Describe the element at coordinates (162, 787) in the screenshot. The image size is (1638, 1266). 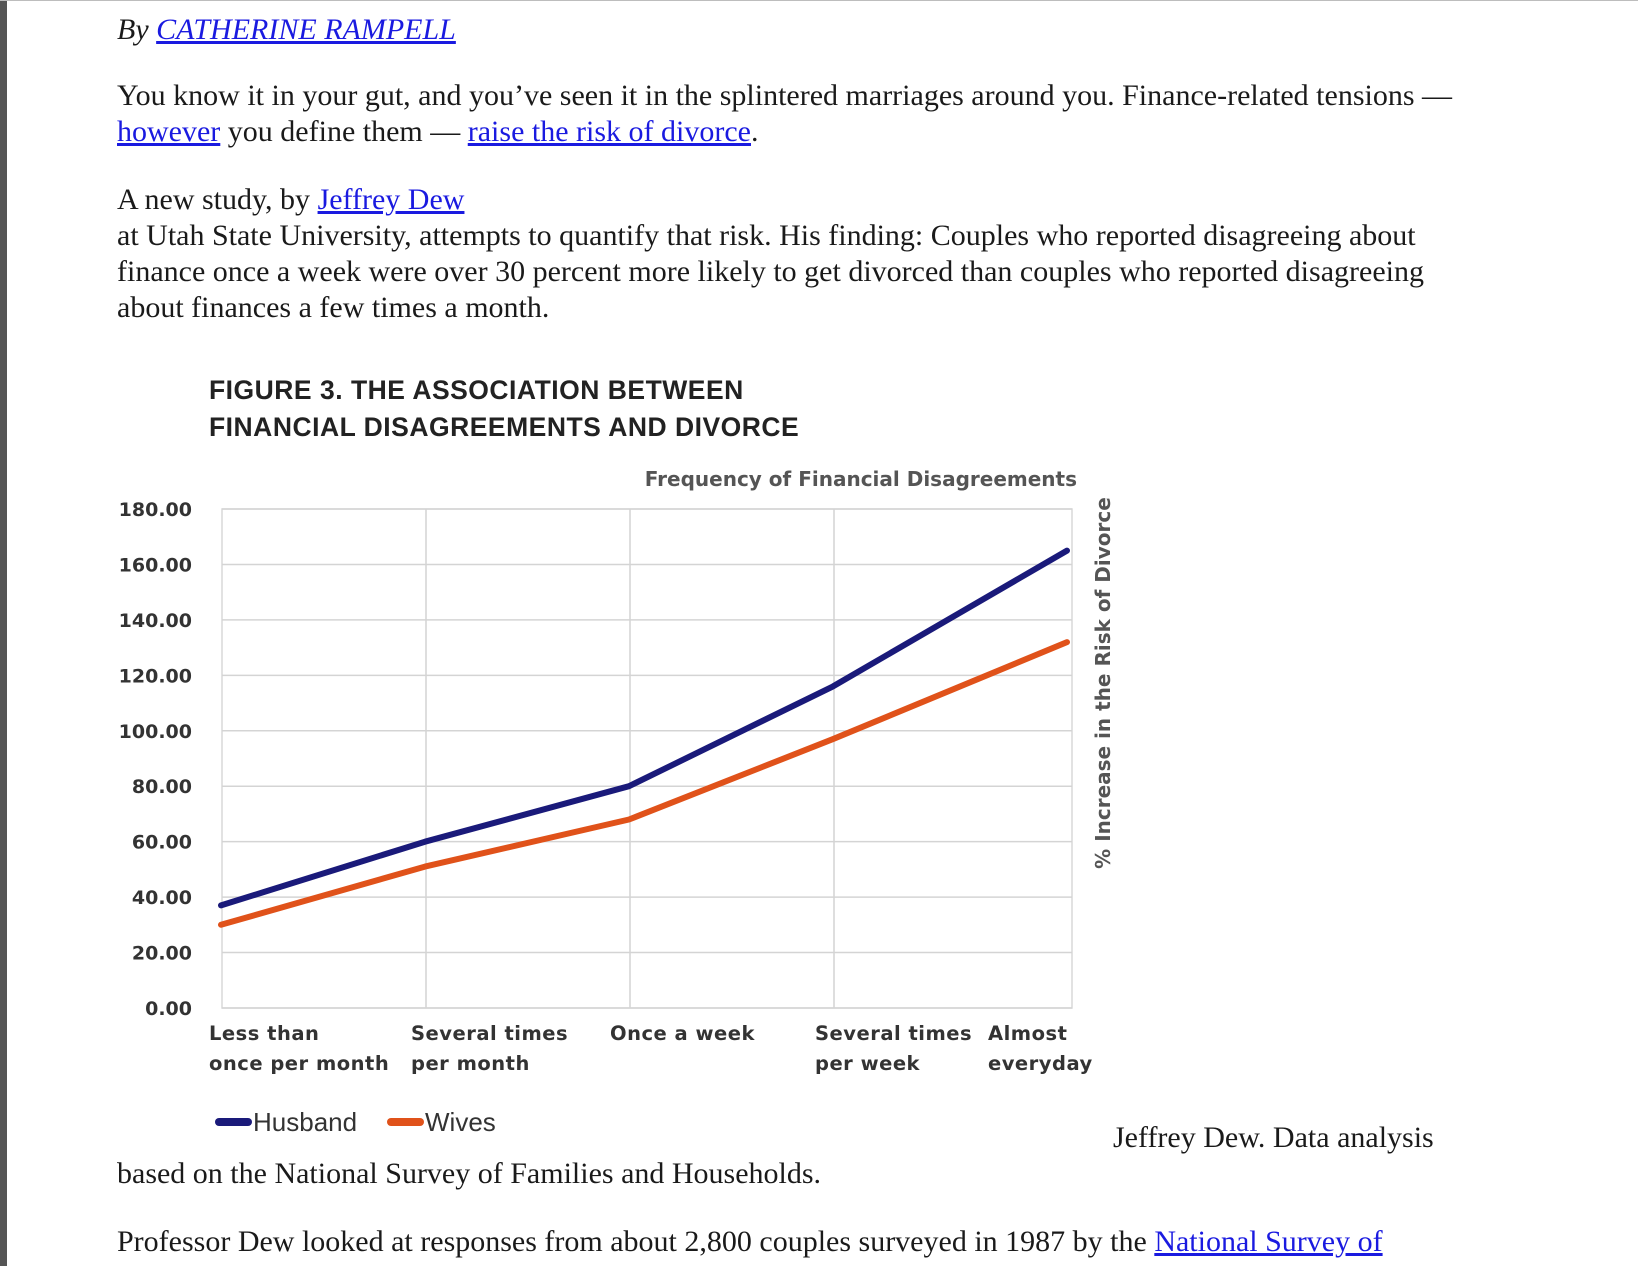
I see `y-tick-label: 80.00` at that location.